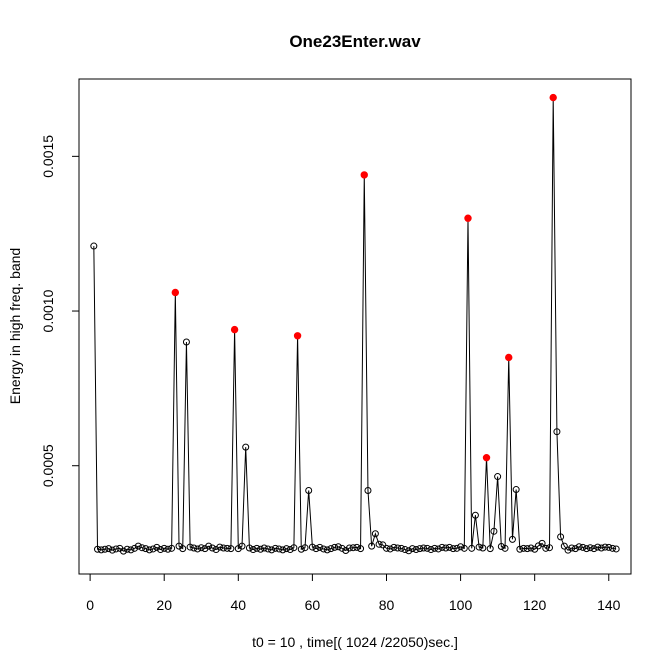 The height and width of the screenshot is (672, 672). Describe the element at coordinates (48, 310) in the screenshot. I see `y-tick-label: 0.0010` at that location.